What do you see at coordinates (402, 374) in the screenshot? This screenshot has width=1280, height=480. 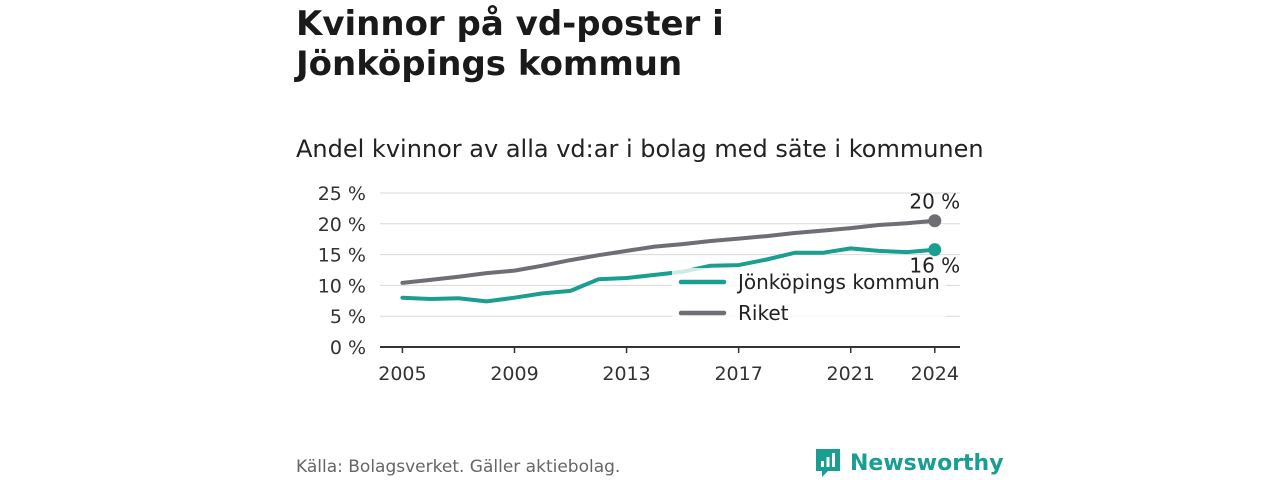 I see `x-tick-label: 2005` at bounding box center [402, 374].